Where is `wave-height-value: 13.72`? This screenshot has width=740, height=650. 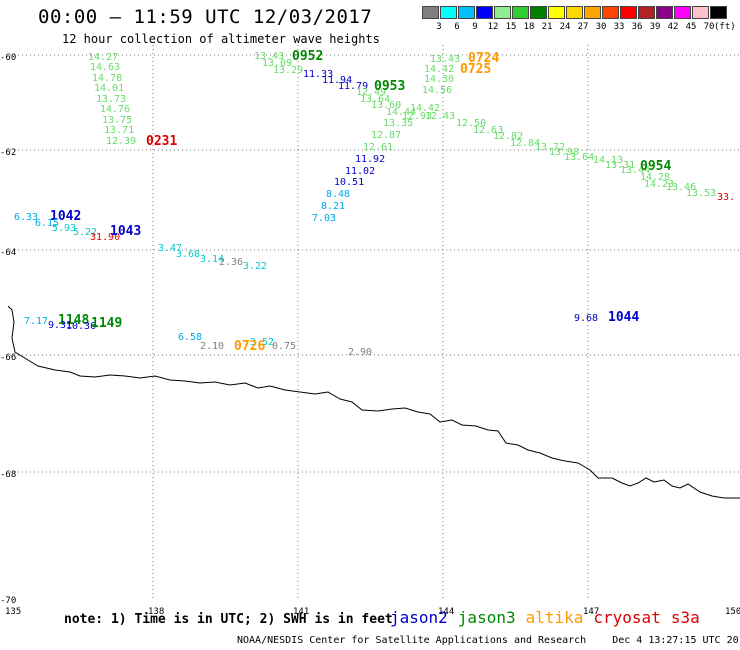 wave-height-value: 13.72 is located at coordinates (550, 147).